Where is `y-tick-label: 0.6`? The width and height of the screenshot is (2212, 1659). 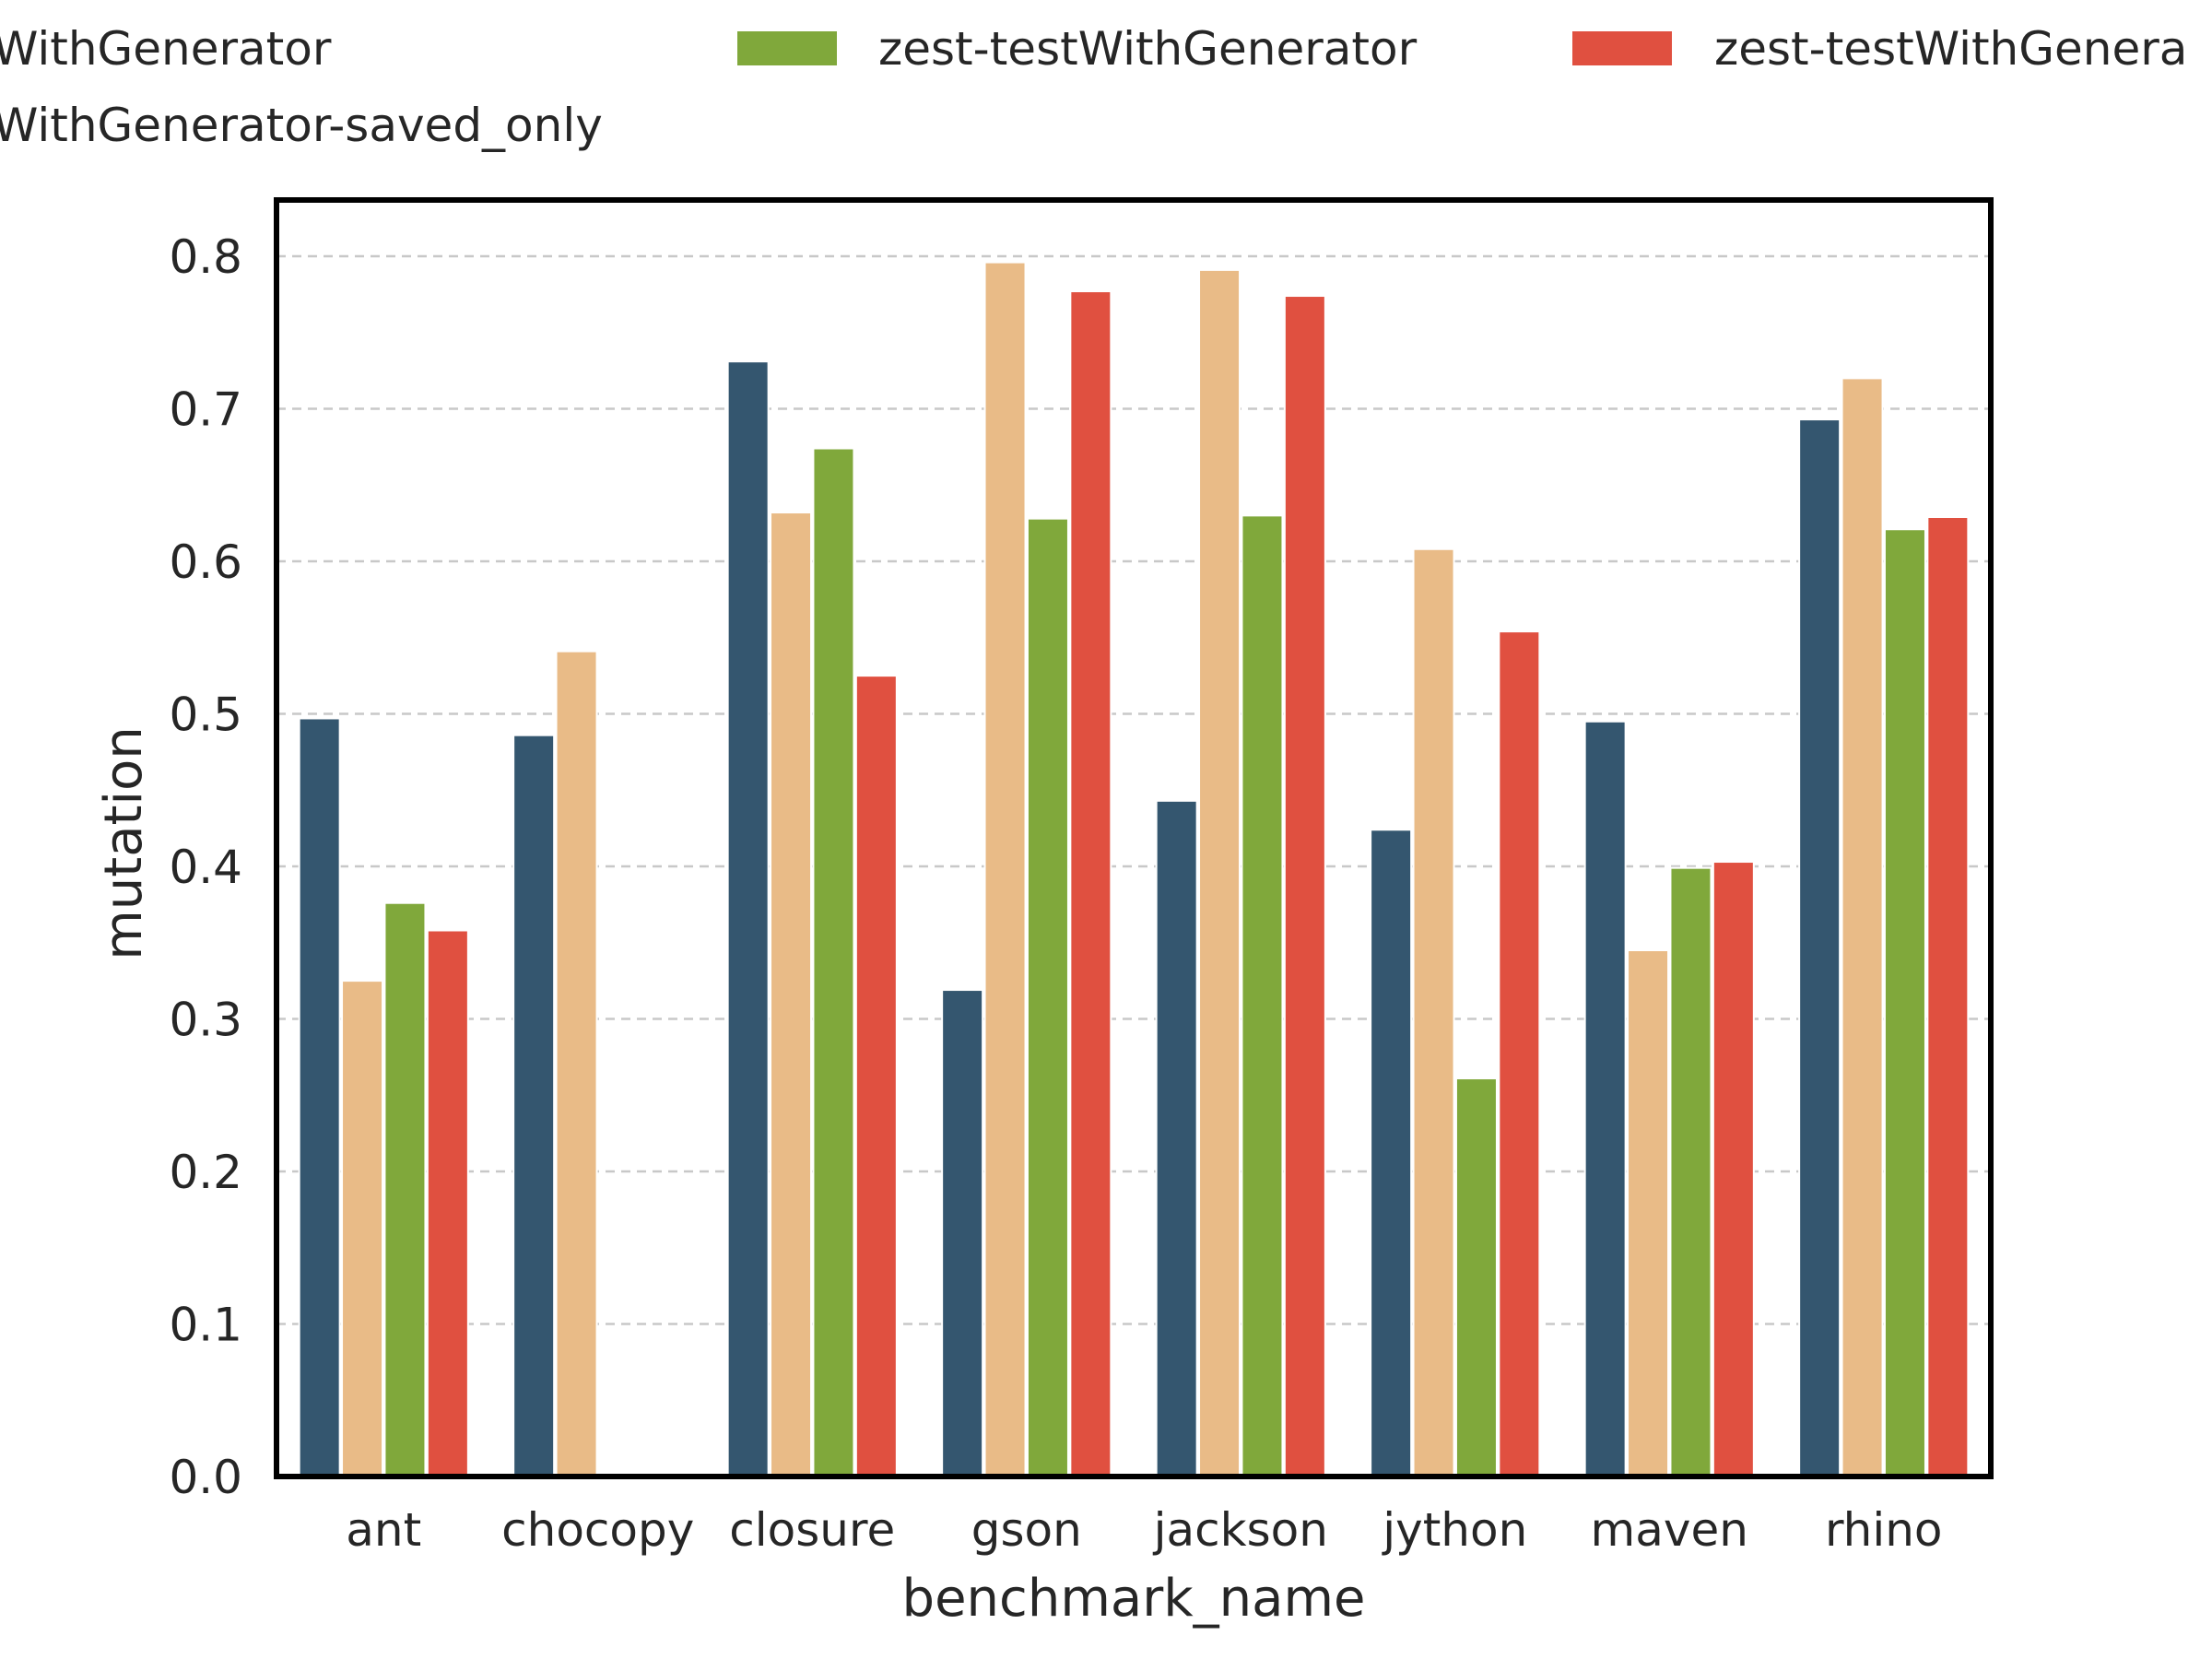
y-tick-label: 0.6 is located at coordinates (205, 562).